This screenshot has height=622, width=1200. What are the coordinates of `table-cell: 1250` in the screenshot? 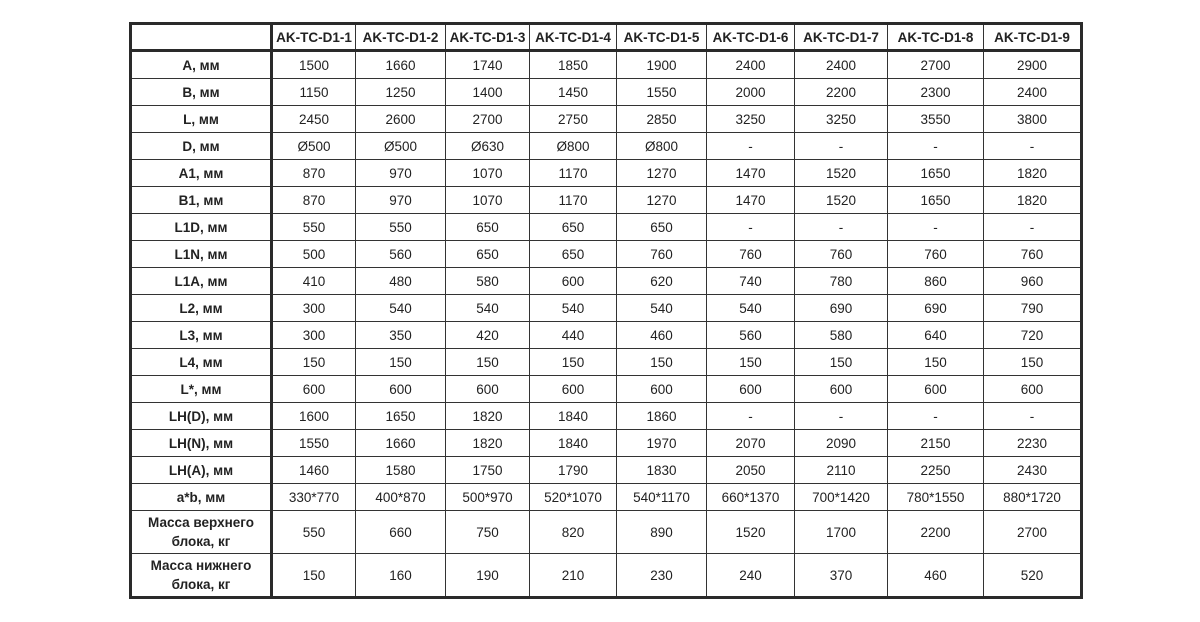 It's located at (400, 92).